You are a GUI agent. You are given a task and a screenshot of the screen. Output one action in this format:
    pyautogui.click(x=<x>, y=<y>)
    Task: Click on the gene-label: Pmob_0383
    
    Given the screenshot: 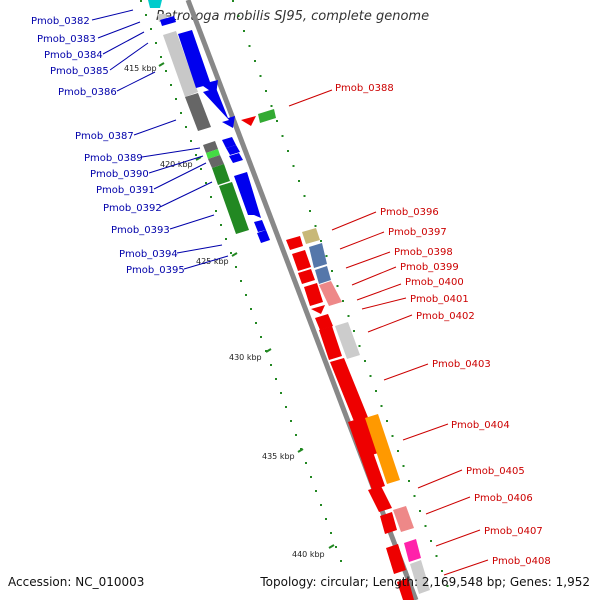 What is the action you would take?
    pyautogui.click(x=66, y=39)
    